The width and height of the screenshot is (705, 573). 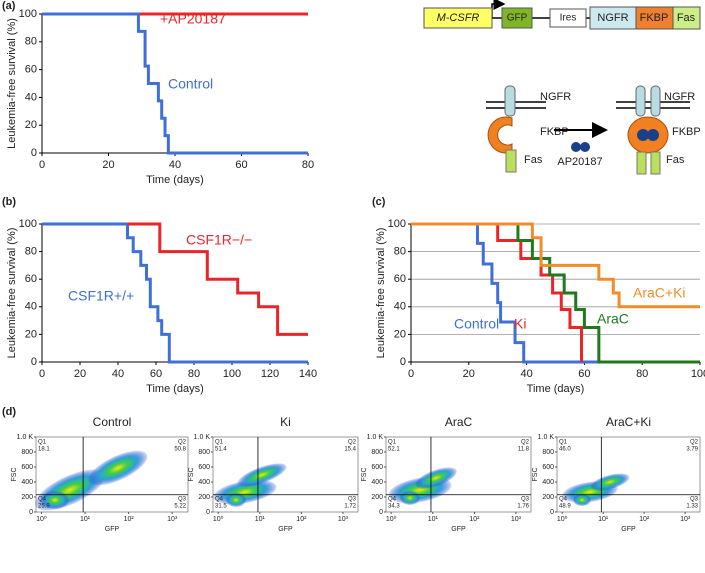 What do you see at coordinates (659, 293) in the screenshot?
I see `series-label: AraC+Ki` at bounding box center [659, 293].